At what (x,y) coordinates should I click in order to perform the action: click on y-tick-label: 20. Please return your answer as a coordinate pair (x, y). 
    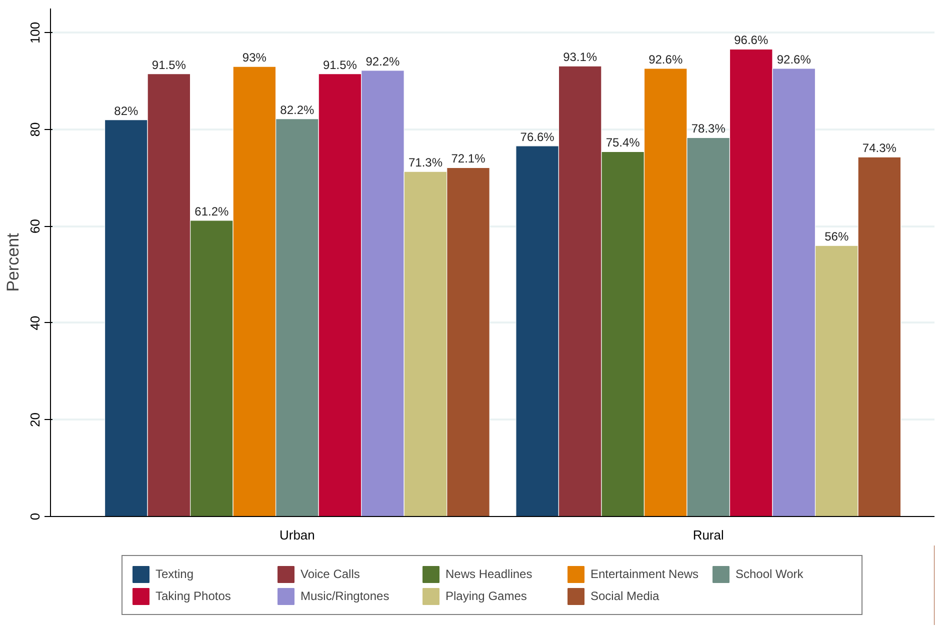
    Looking at the image, I should click on (35, 419).